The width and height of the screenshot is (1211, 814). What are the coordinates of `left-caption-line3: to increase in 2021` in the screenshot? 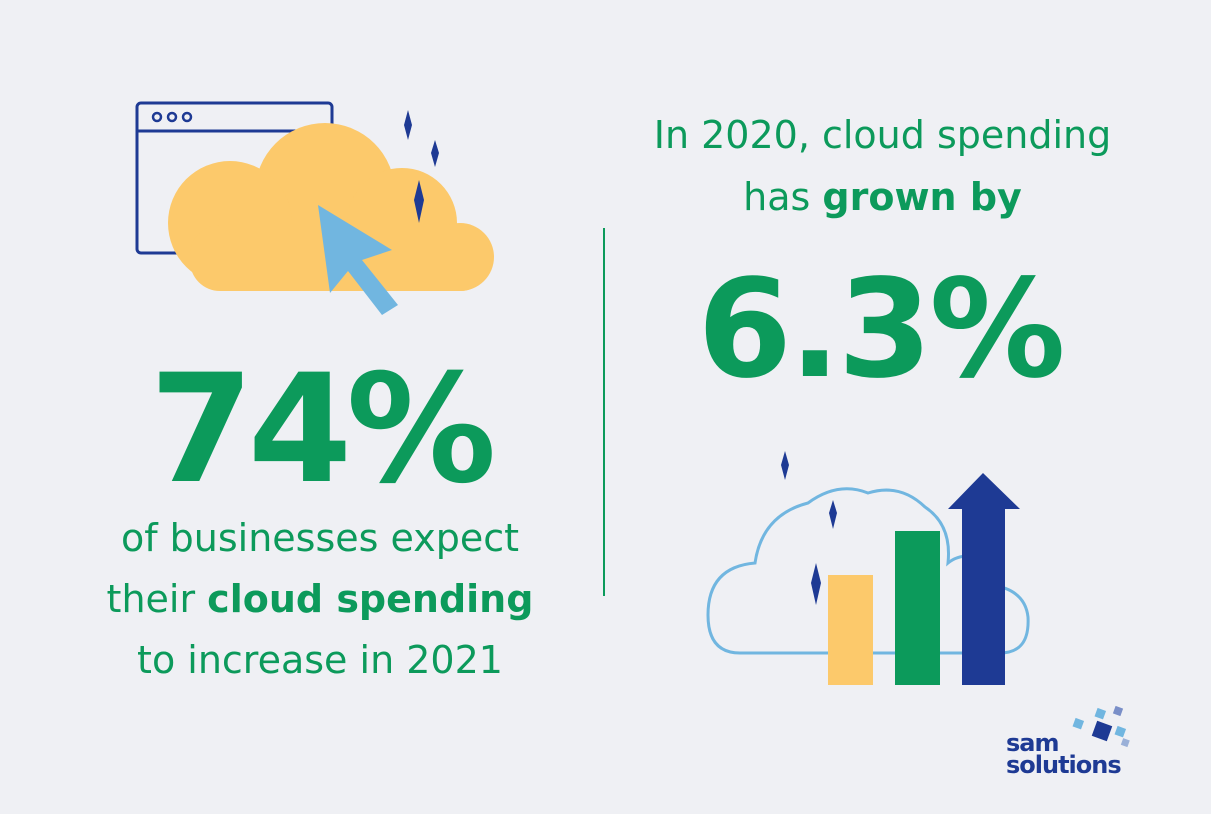 It's located at (320, 660).